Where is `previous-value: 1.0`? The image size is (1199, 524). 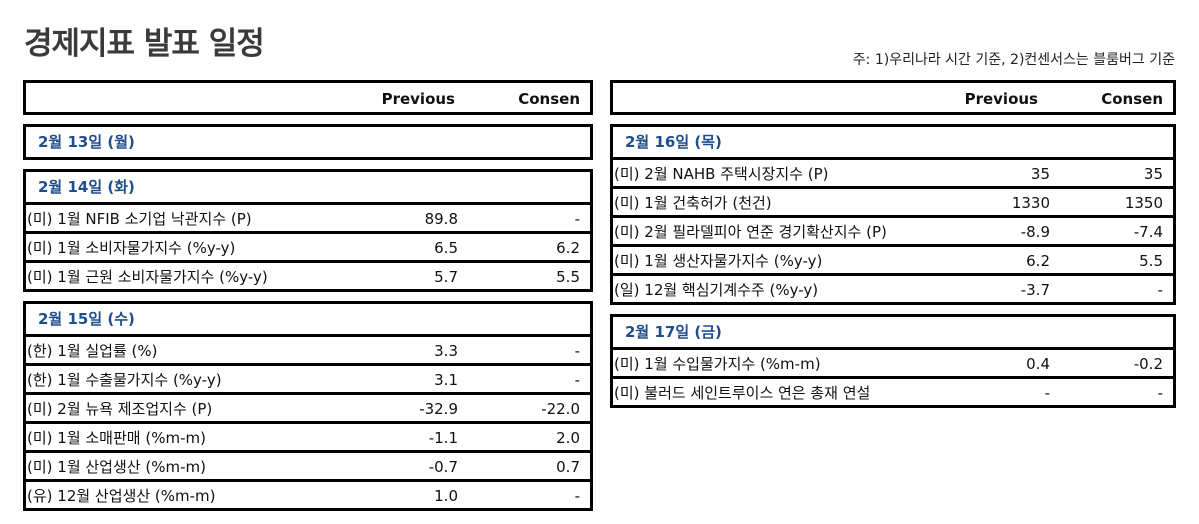 previous-value: 1.0 is located at coordinates (446, 496).